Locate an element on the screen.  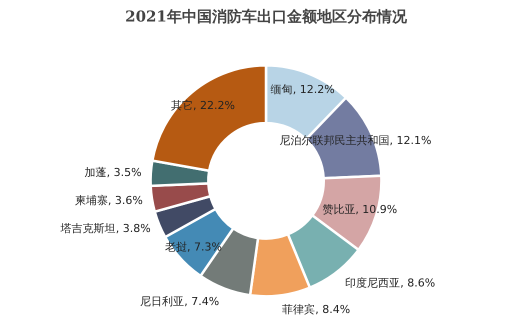
slice-label: 赞比亚, 10.9% is located at coordinates (360, 209).